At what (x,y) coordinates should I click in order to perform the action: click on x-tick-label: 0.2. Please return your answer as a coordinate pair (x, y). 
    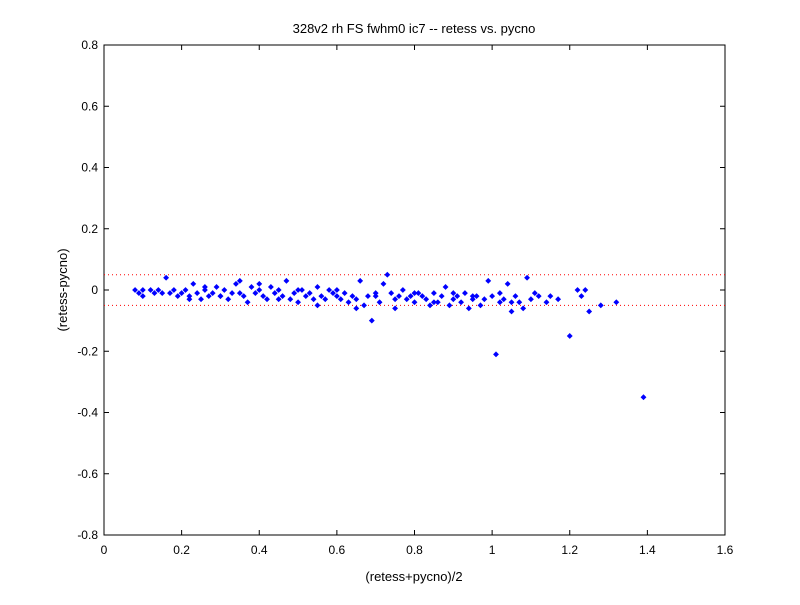
    Looking at the image, I should click on (181, 550).